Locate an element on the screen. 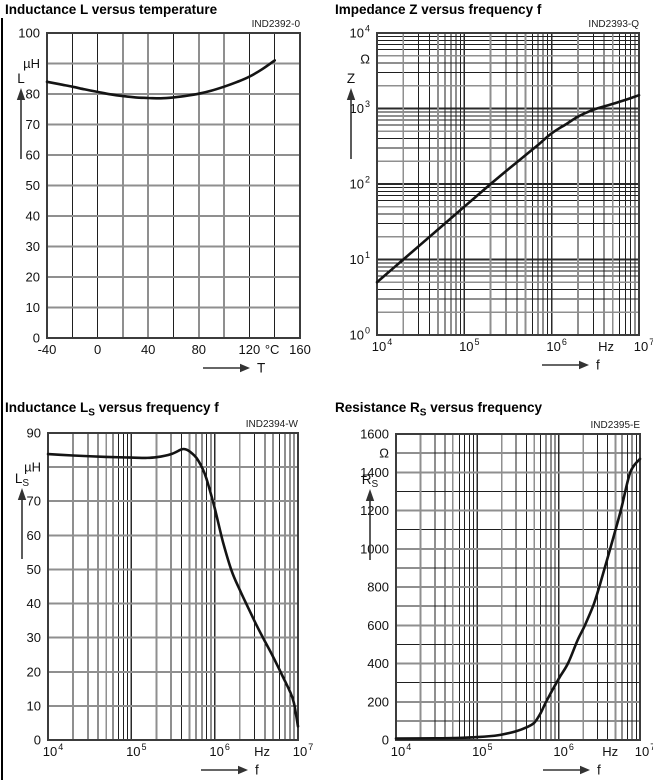 The width and height of the screenshot is (653, 780). svg-text: 1000 is located at coordinates (374, 548).